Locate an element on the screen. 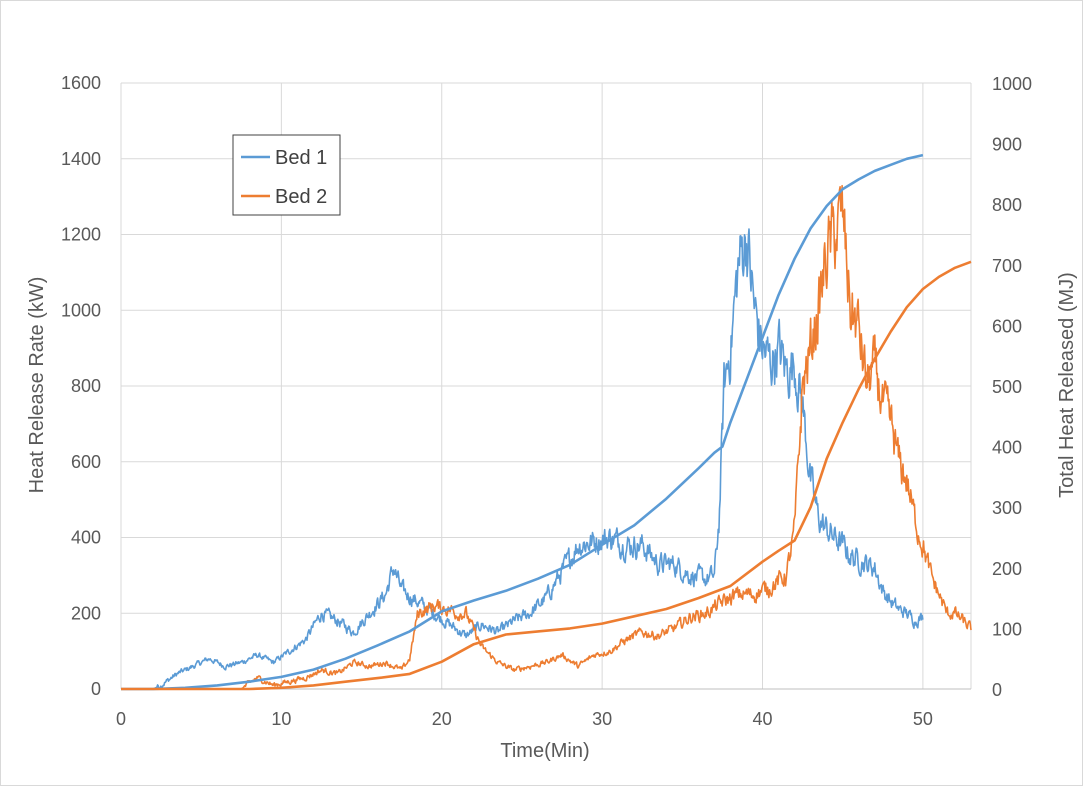 The height and width of the screenshot is (791, 1083). y-right-tick-label: 600 is located at coordinates (1007, 326).